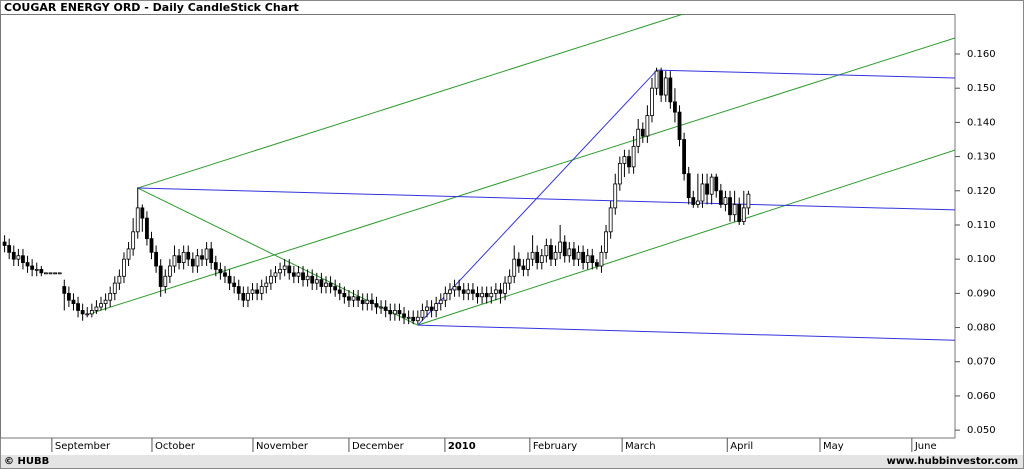  I want to click on x-tick-label: 2010, so click(462, 446).